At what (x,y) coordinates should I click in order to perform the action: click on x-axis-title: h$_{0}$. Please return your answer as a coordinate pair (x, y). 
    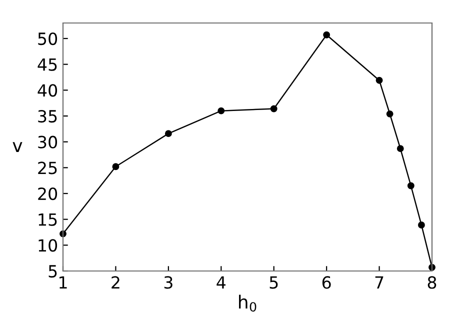
    Looking at the image, I should click on (247, 303).